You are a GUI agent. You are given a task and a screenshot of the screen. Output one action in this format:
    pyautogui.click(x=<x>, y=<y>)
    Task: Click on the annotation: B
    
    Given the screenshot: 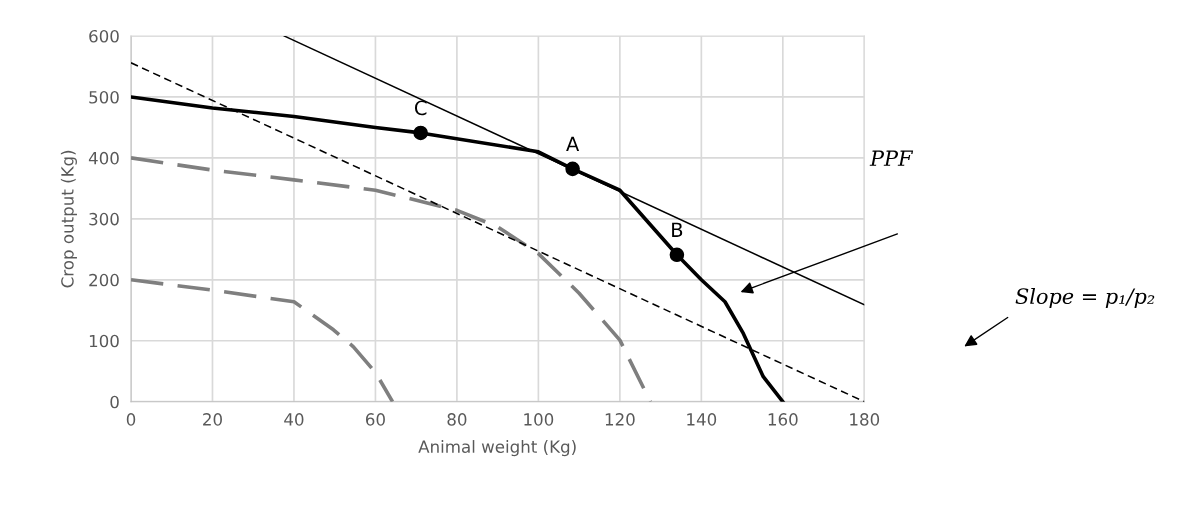 What is the action you would take?
    pyautogui.click(x=677, y=229)
    